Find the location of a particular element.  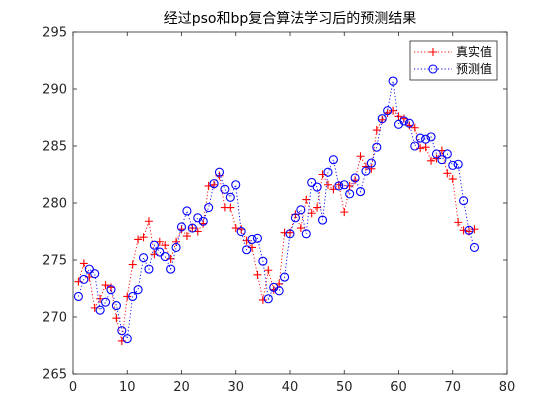

legend-label-actual: 真实值 is located at coordinates (474, 51).